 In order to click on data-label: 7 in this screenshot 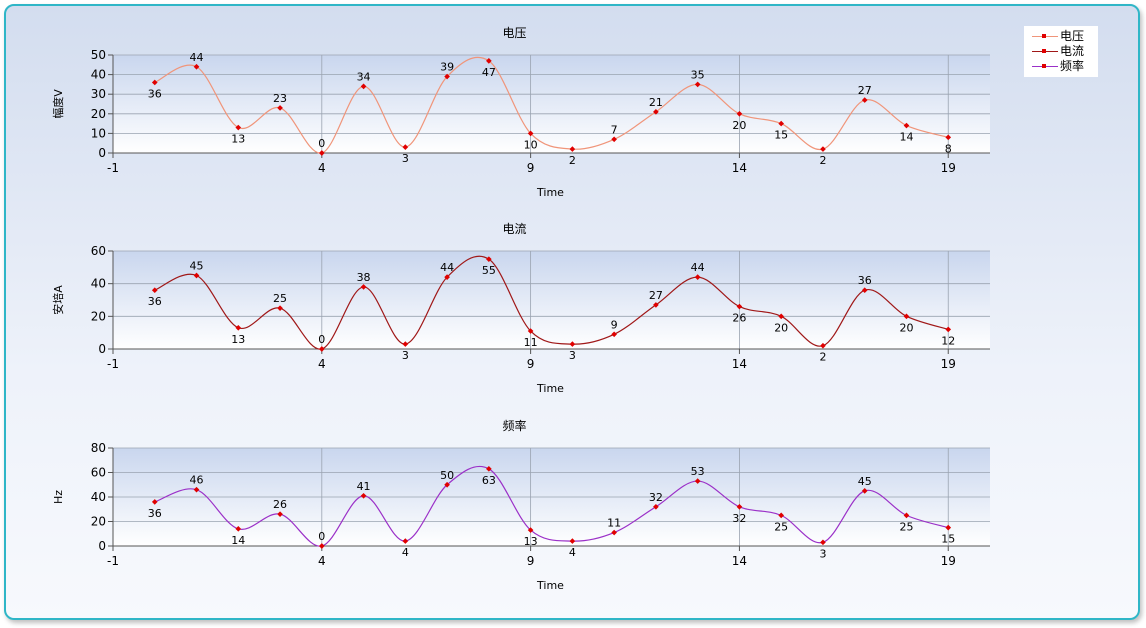, I will do `click(614, 129)`.